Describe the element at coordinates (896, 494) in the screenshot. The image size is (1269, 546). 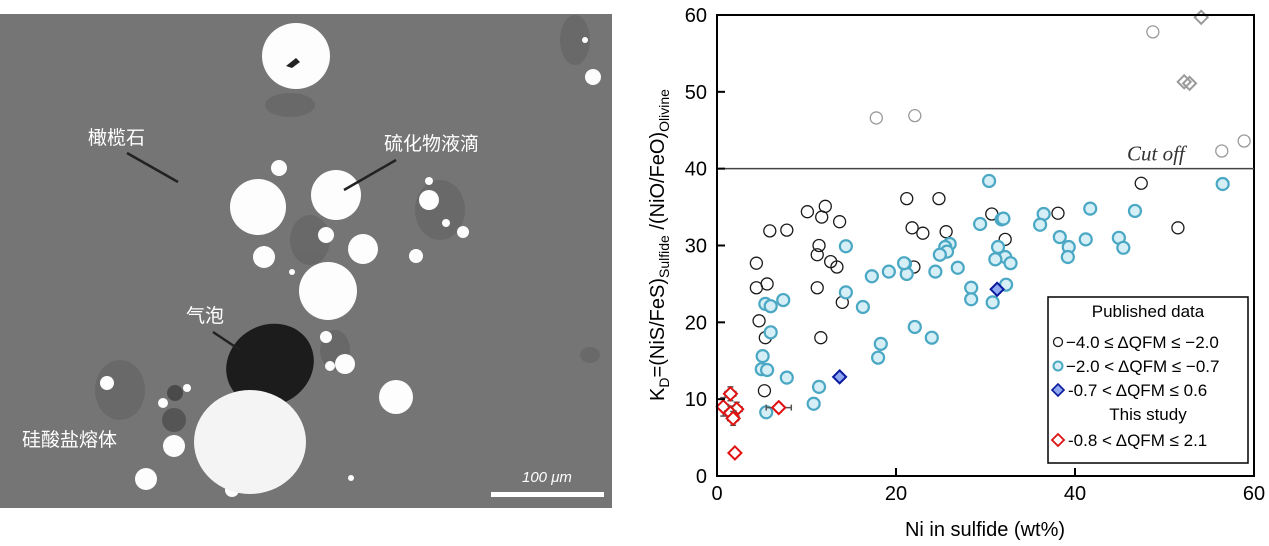
I see `x-tick-label: 20` at that location.